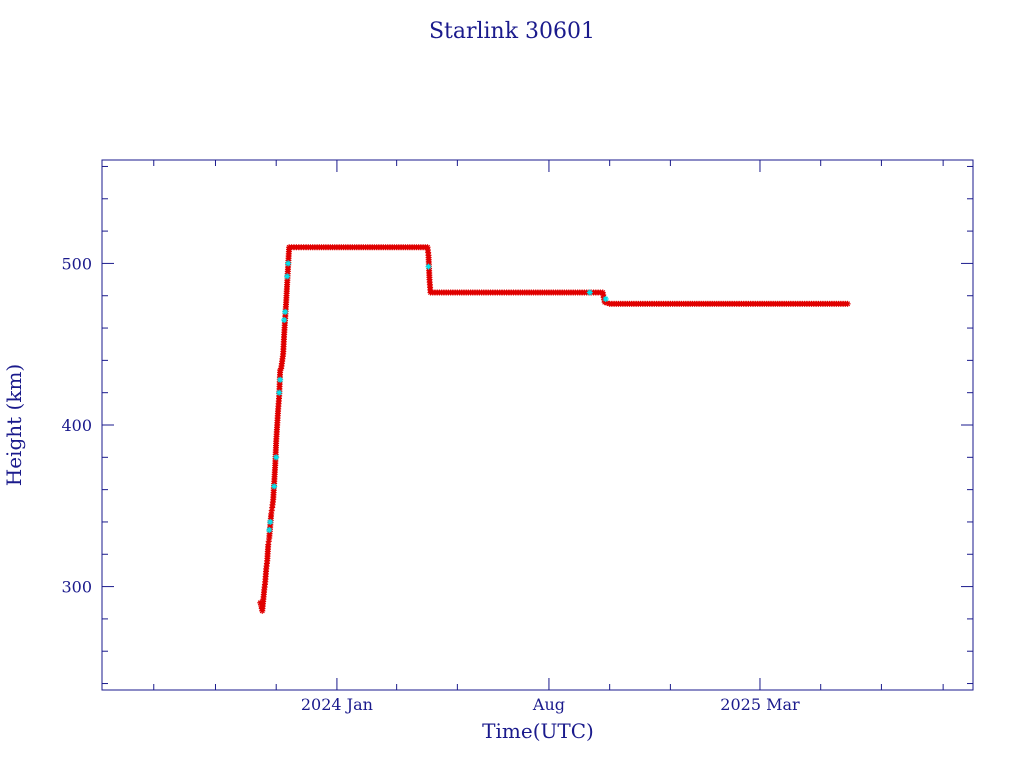 This screenshot has height=768, width=1024. I want to click on data-point, so click(847, 303).